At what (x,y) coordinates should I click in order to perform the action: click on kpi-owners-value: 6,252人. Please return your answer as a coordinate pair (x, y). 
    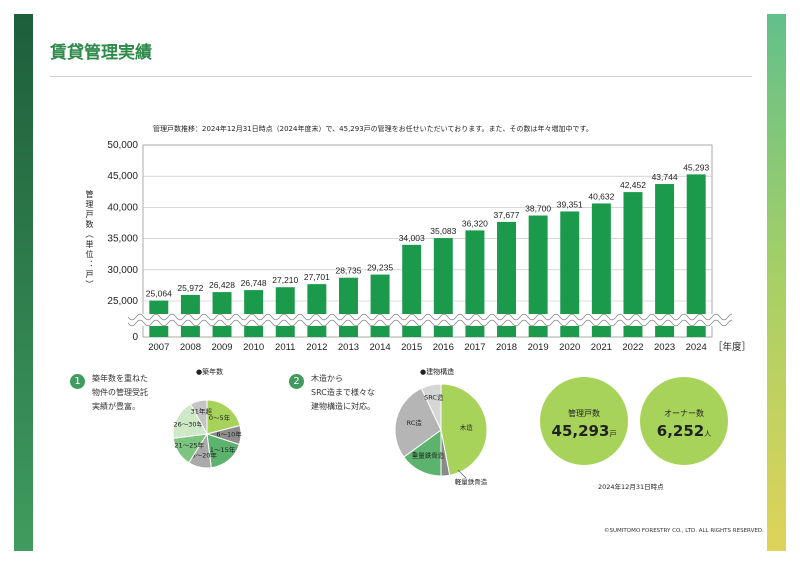
    Looking at the image, I should click on (684, 431).